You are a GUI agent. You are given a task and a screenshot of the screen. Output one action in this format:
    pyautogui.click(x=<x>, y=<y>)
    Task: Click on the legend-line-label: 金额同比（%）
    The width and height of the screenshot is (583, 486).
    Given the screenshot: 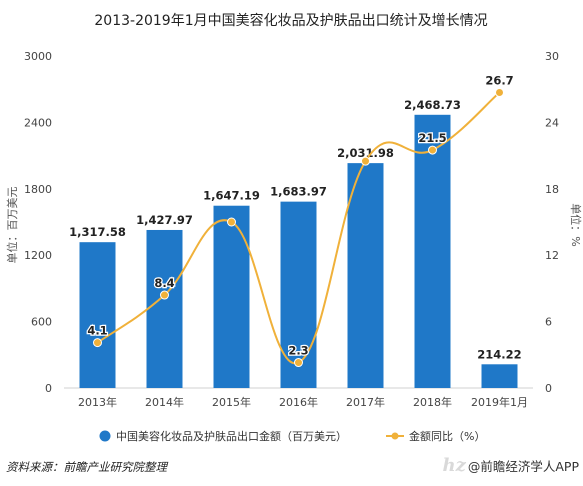 What is the action you would take?
    pyautogui.click(x=447, y=436)
    